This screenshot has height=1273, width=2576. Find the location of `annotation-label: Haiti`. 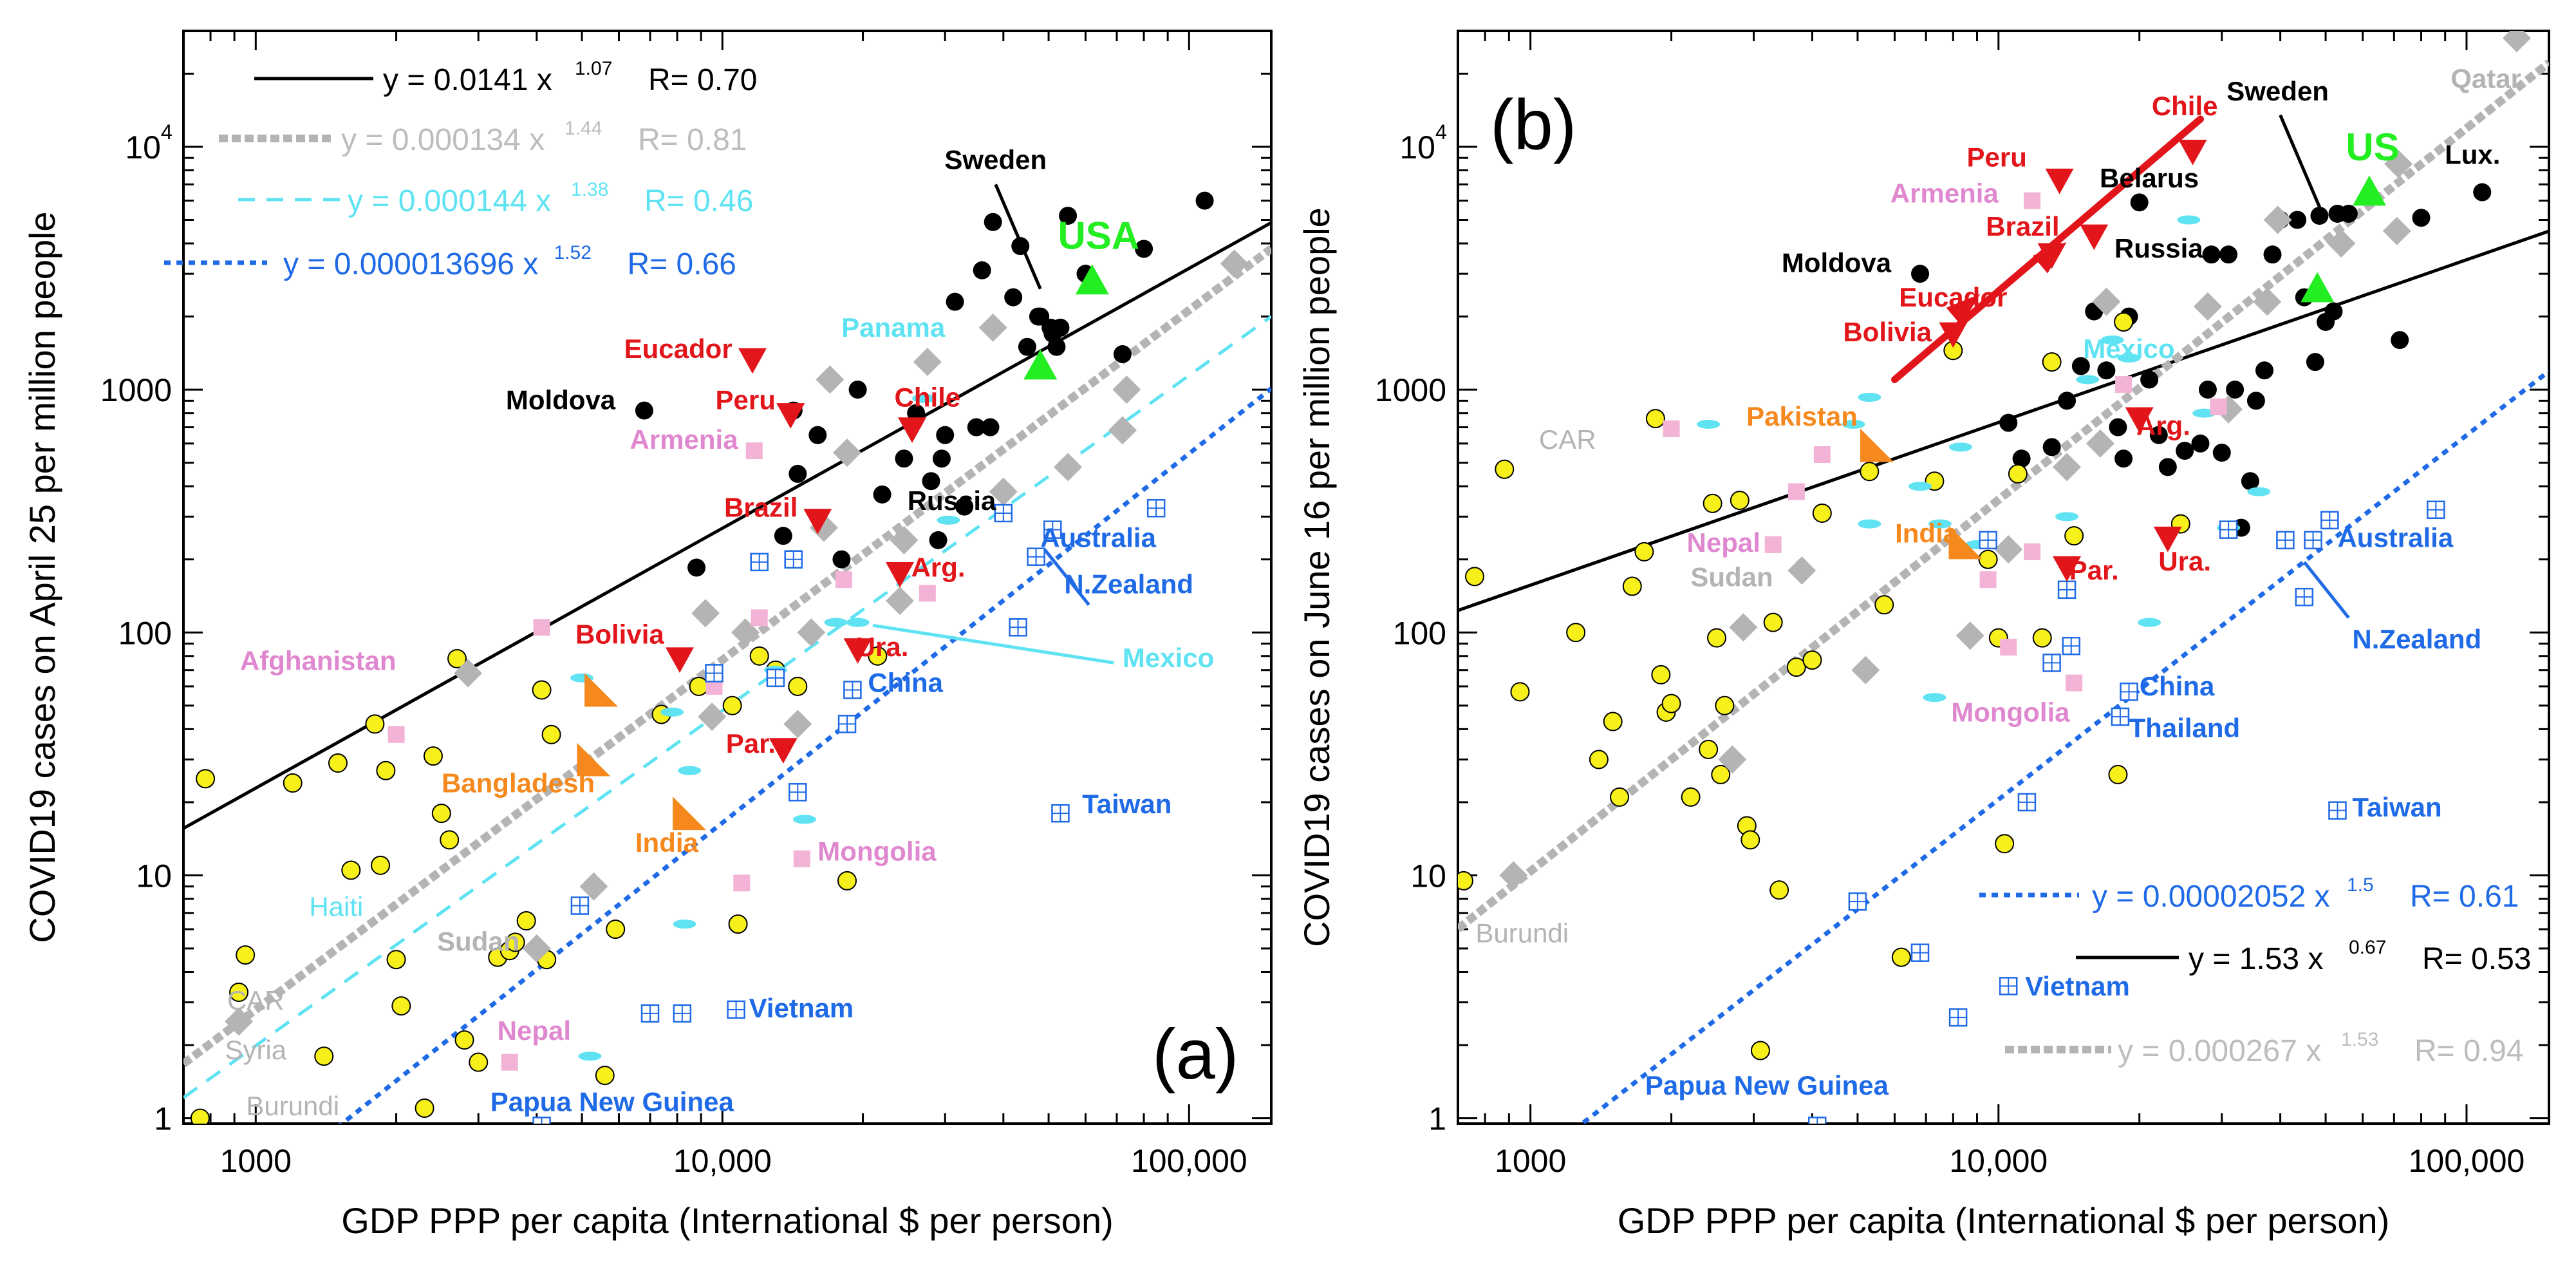

annotation-label: Haiti is located at coordinates (336, 907).